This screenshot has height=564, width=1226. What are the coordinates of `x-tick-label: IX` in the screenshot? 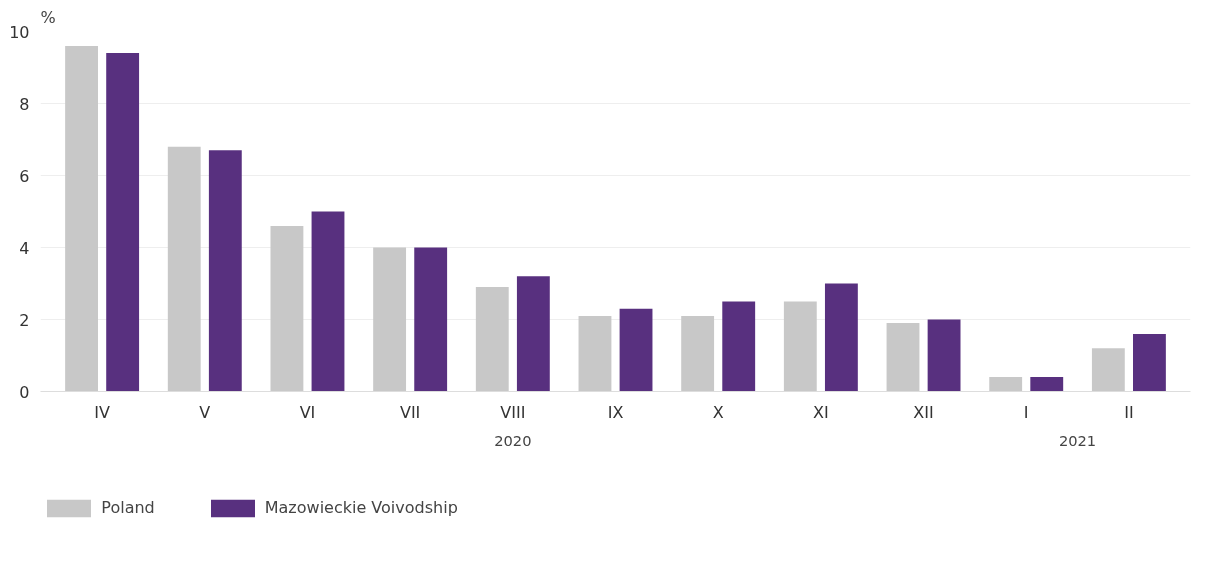 It's located at (615, 412).